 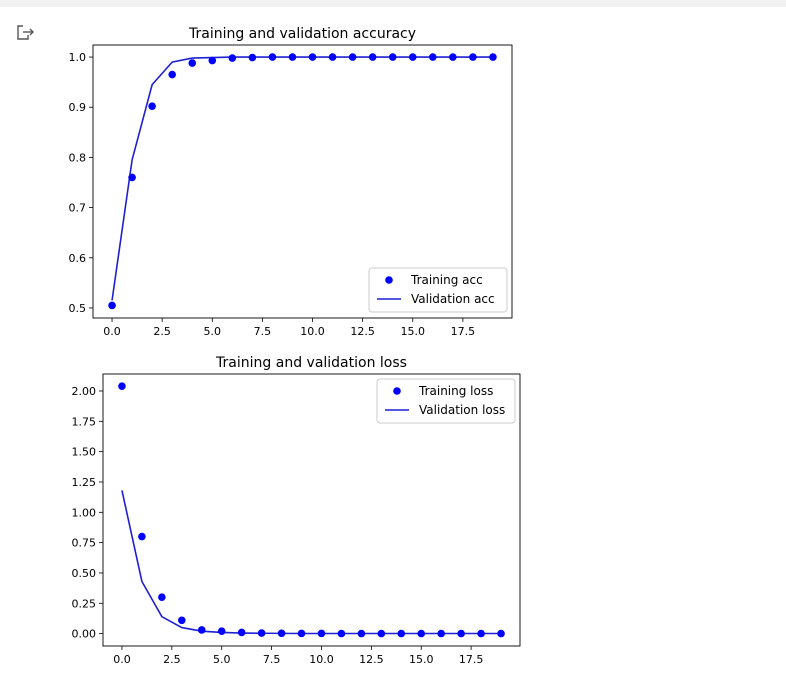 I want to click on output-arrow-icon, so click(x=25, y=32).